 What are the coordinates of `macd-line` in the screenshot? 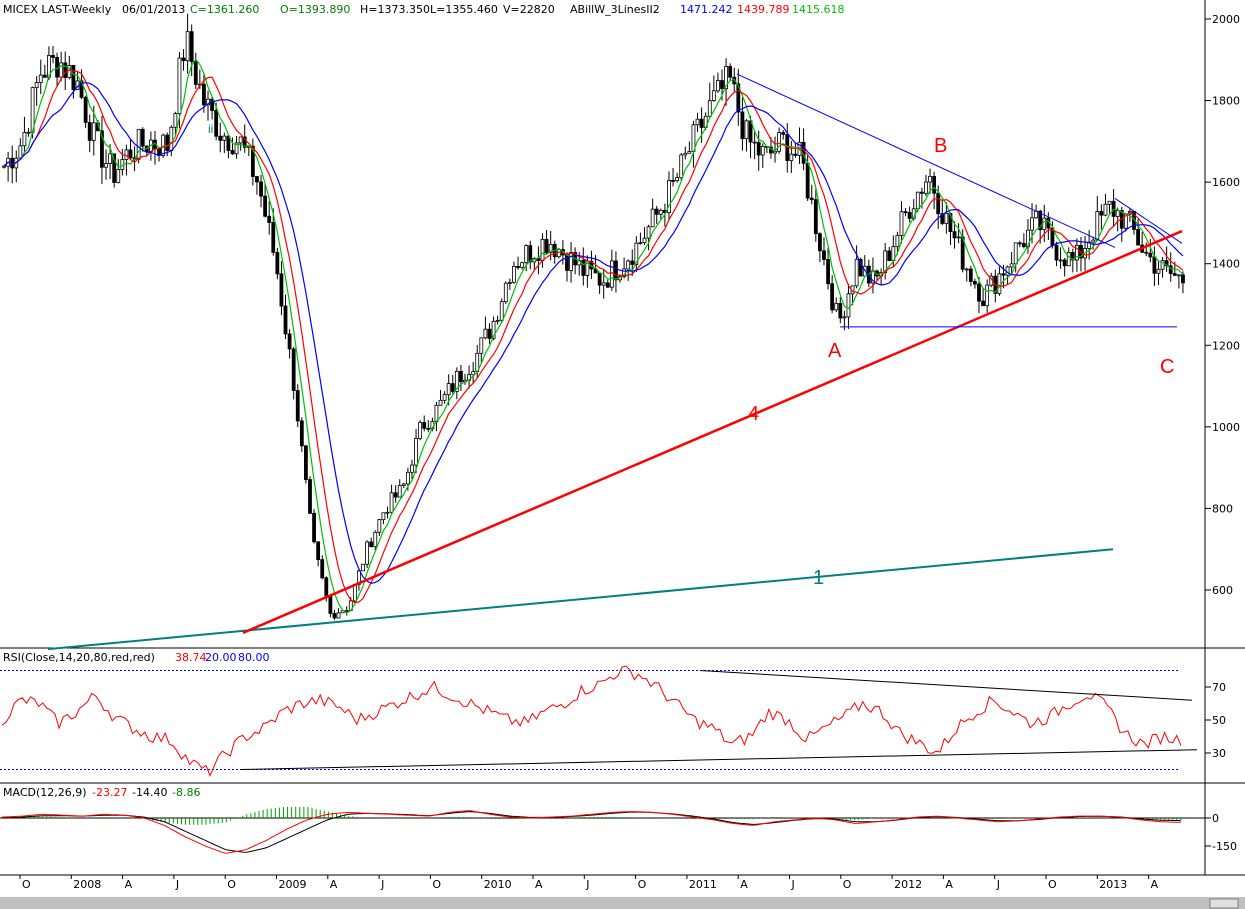 It's located at (591, 832).